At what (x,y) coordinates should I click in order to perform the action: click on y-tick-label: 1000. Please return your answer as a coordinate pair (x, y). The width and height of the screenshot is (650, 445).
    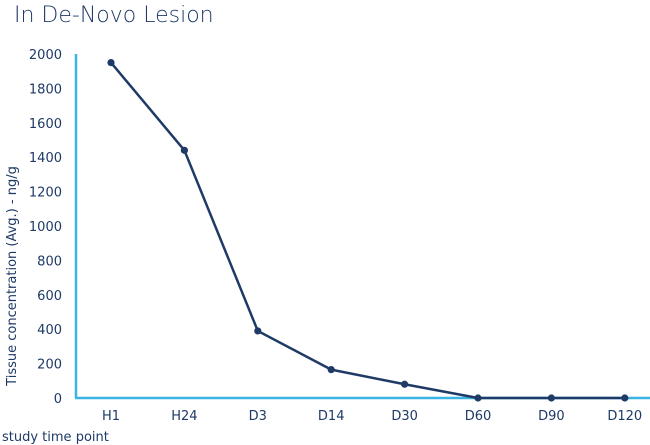
    Looking at the image, I should click on (45, 227).